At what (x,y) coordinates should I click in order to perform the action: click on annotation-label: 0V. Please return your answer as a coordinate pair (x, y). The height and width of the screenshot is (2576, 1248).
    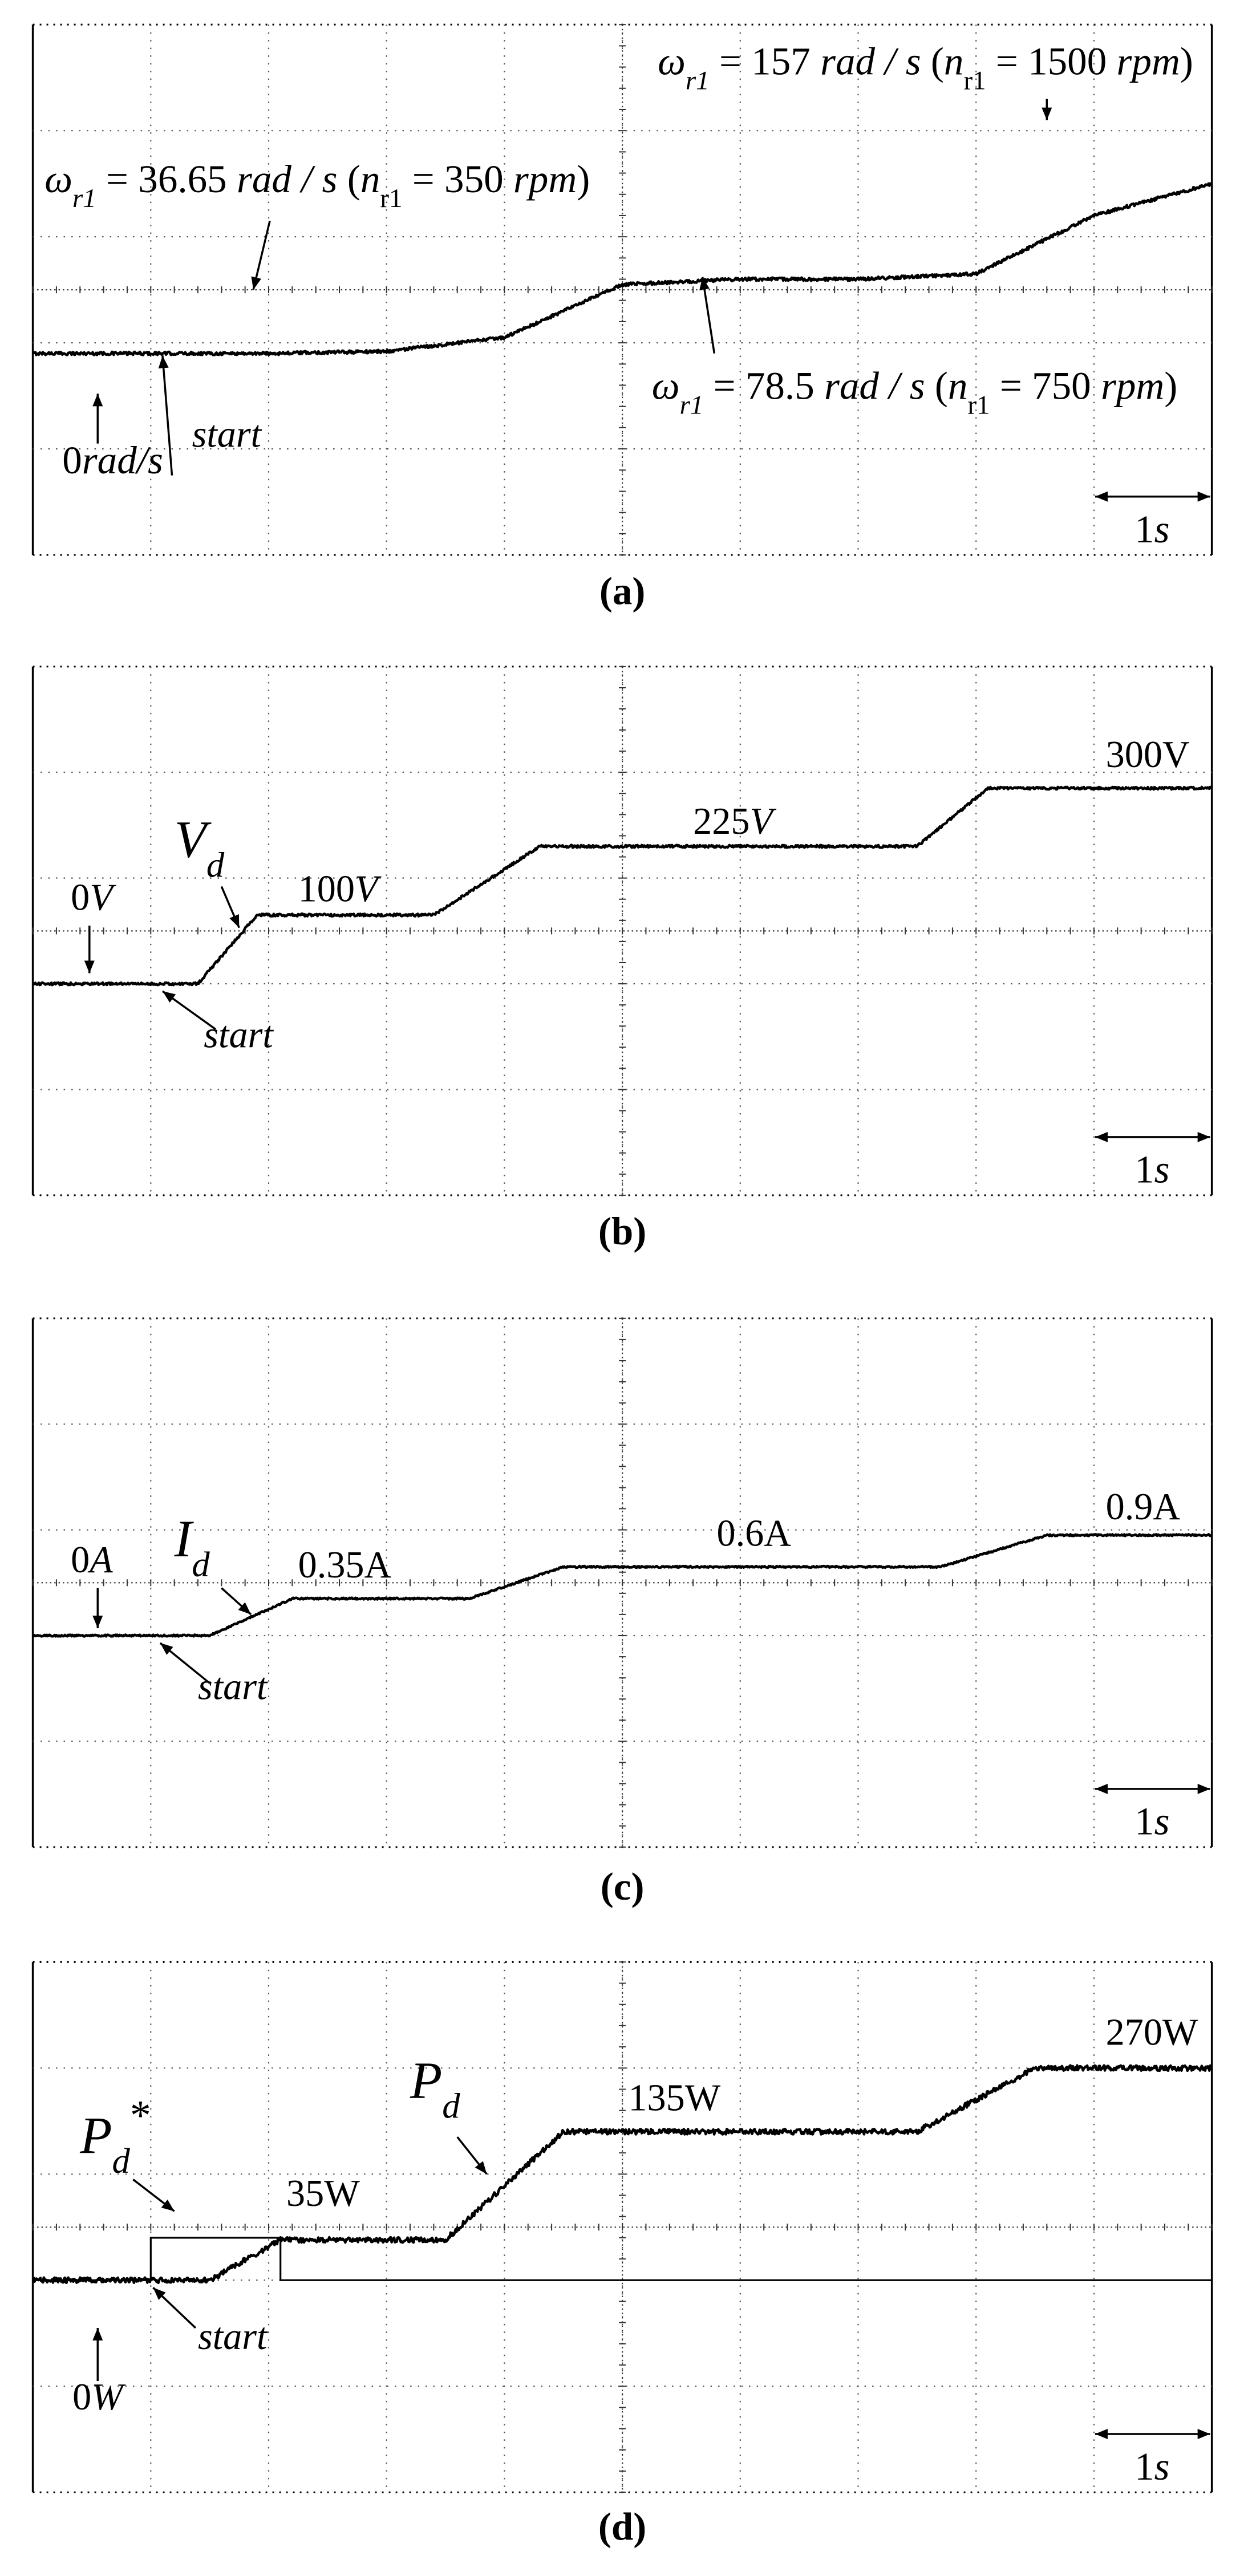
    Looking at the image, I should click on (93, 898).